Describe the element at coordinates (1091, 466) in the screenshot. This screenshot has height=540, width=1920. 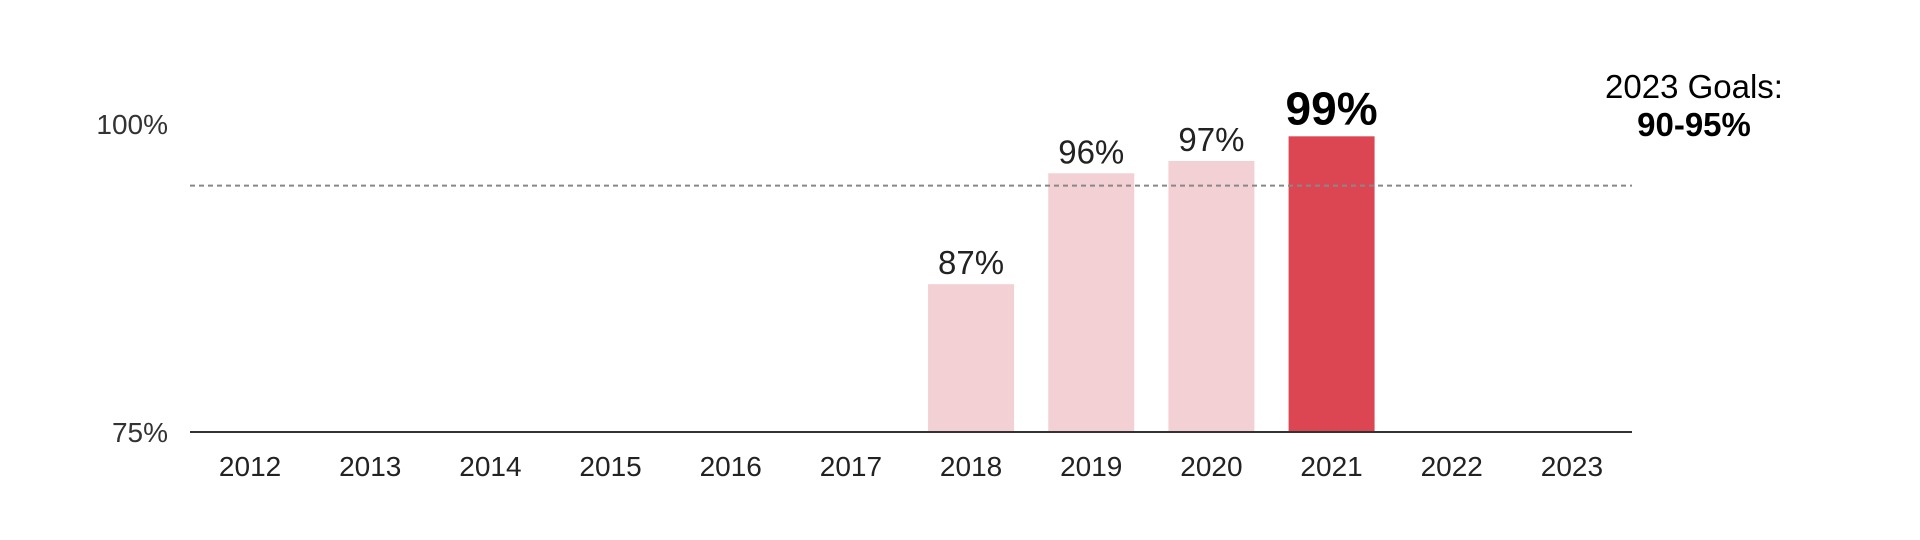
I see `x-tick-label: 2019` at that location.